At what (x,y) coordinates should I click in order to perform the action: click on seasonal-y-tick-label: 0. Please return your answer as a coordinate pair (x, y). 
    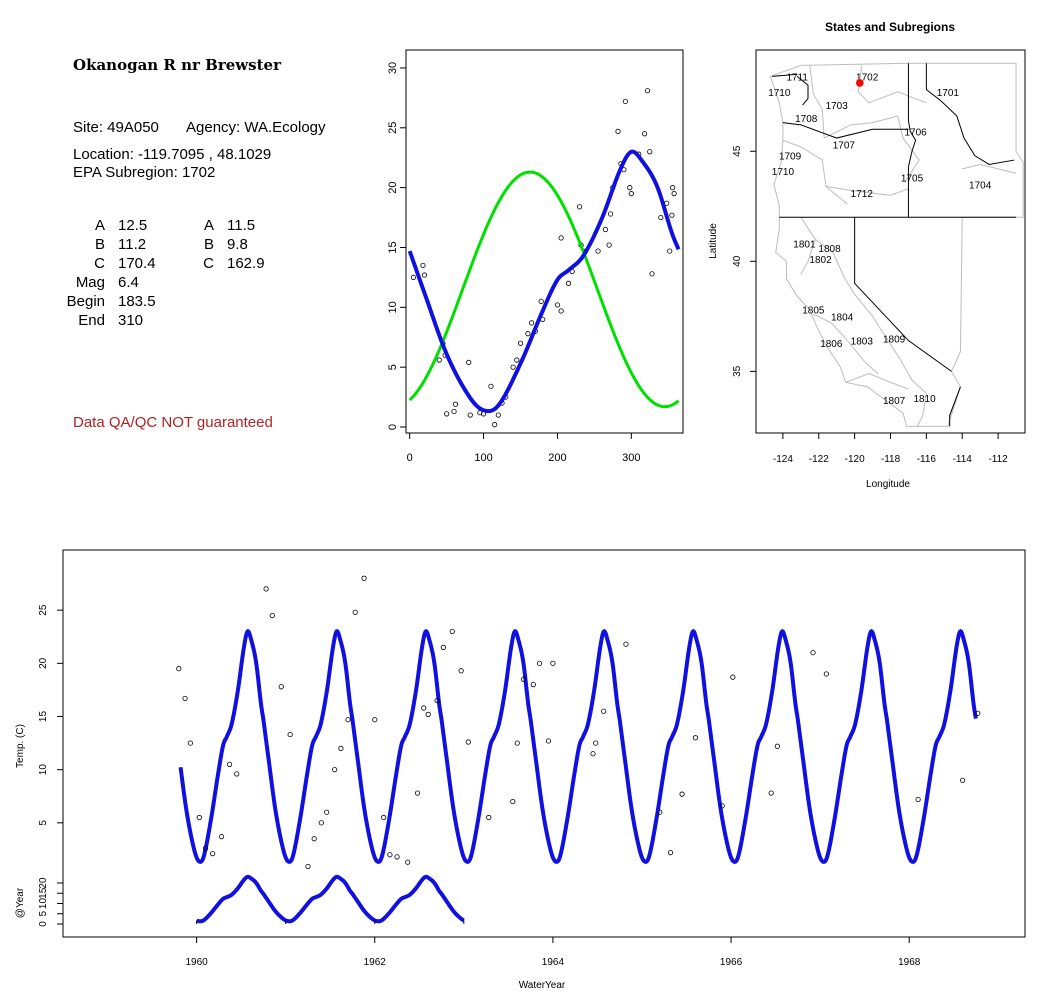
    Looking at the image, I should click on (393, 427).